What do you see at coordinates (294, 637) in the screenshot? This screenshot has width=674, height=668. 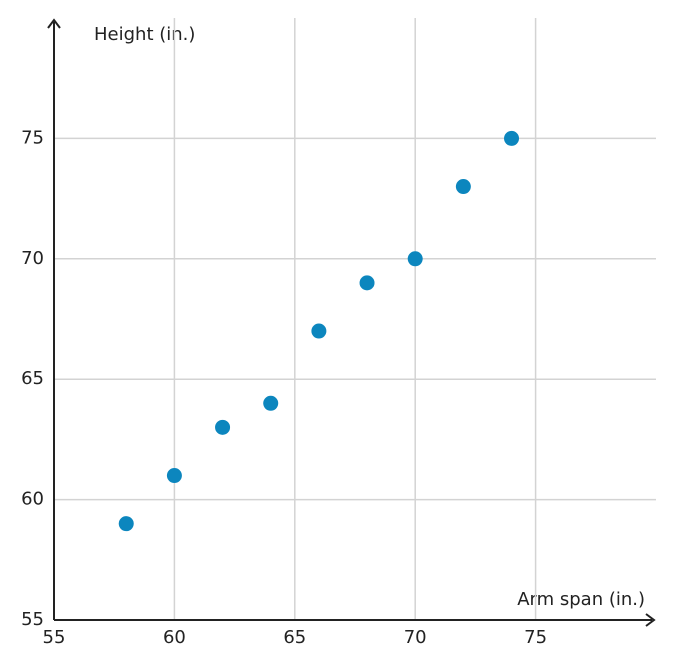 I see `x-tick-label: 65` at bounding box center [294, 637].